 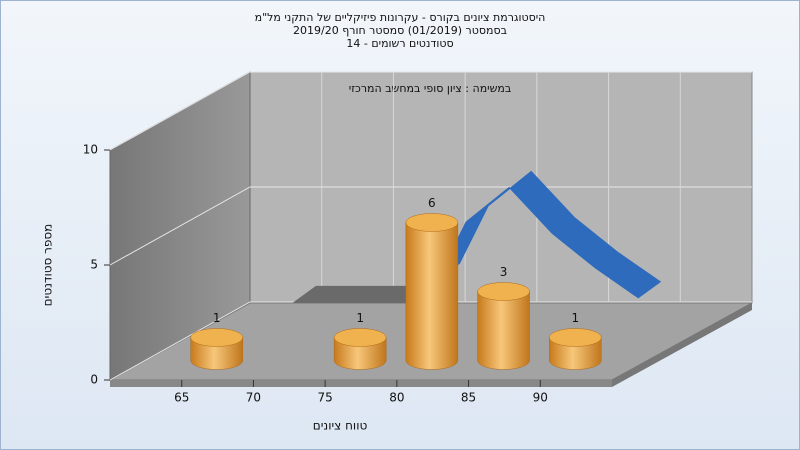 What do you see at coordinates (468, 398) in the screenshot?
I see `x-tick-label: 85` at bounding box center [468, 398].